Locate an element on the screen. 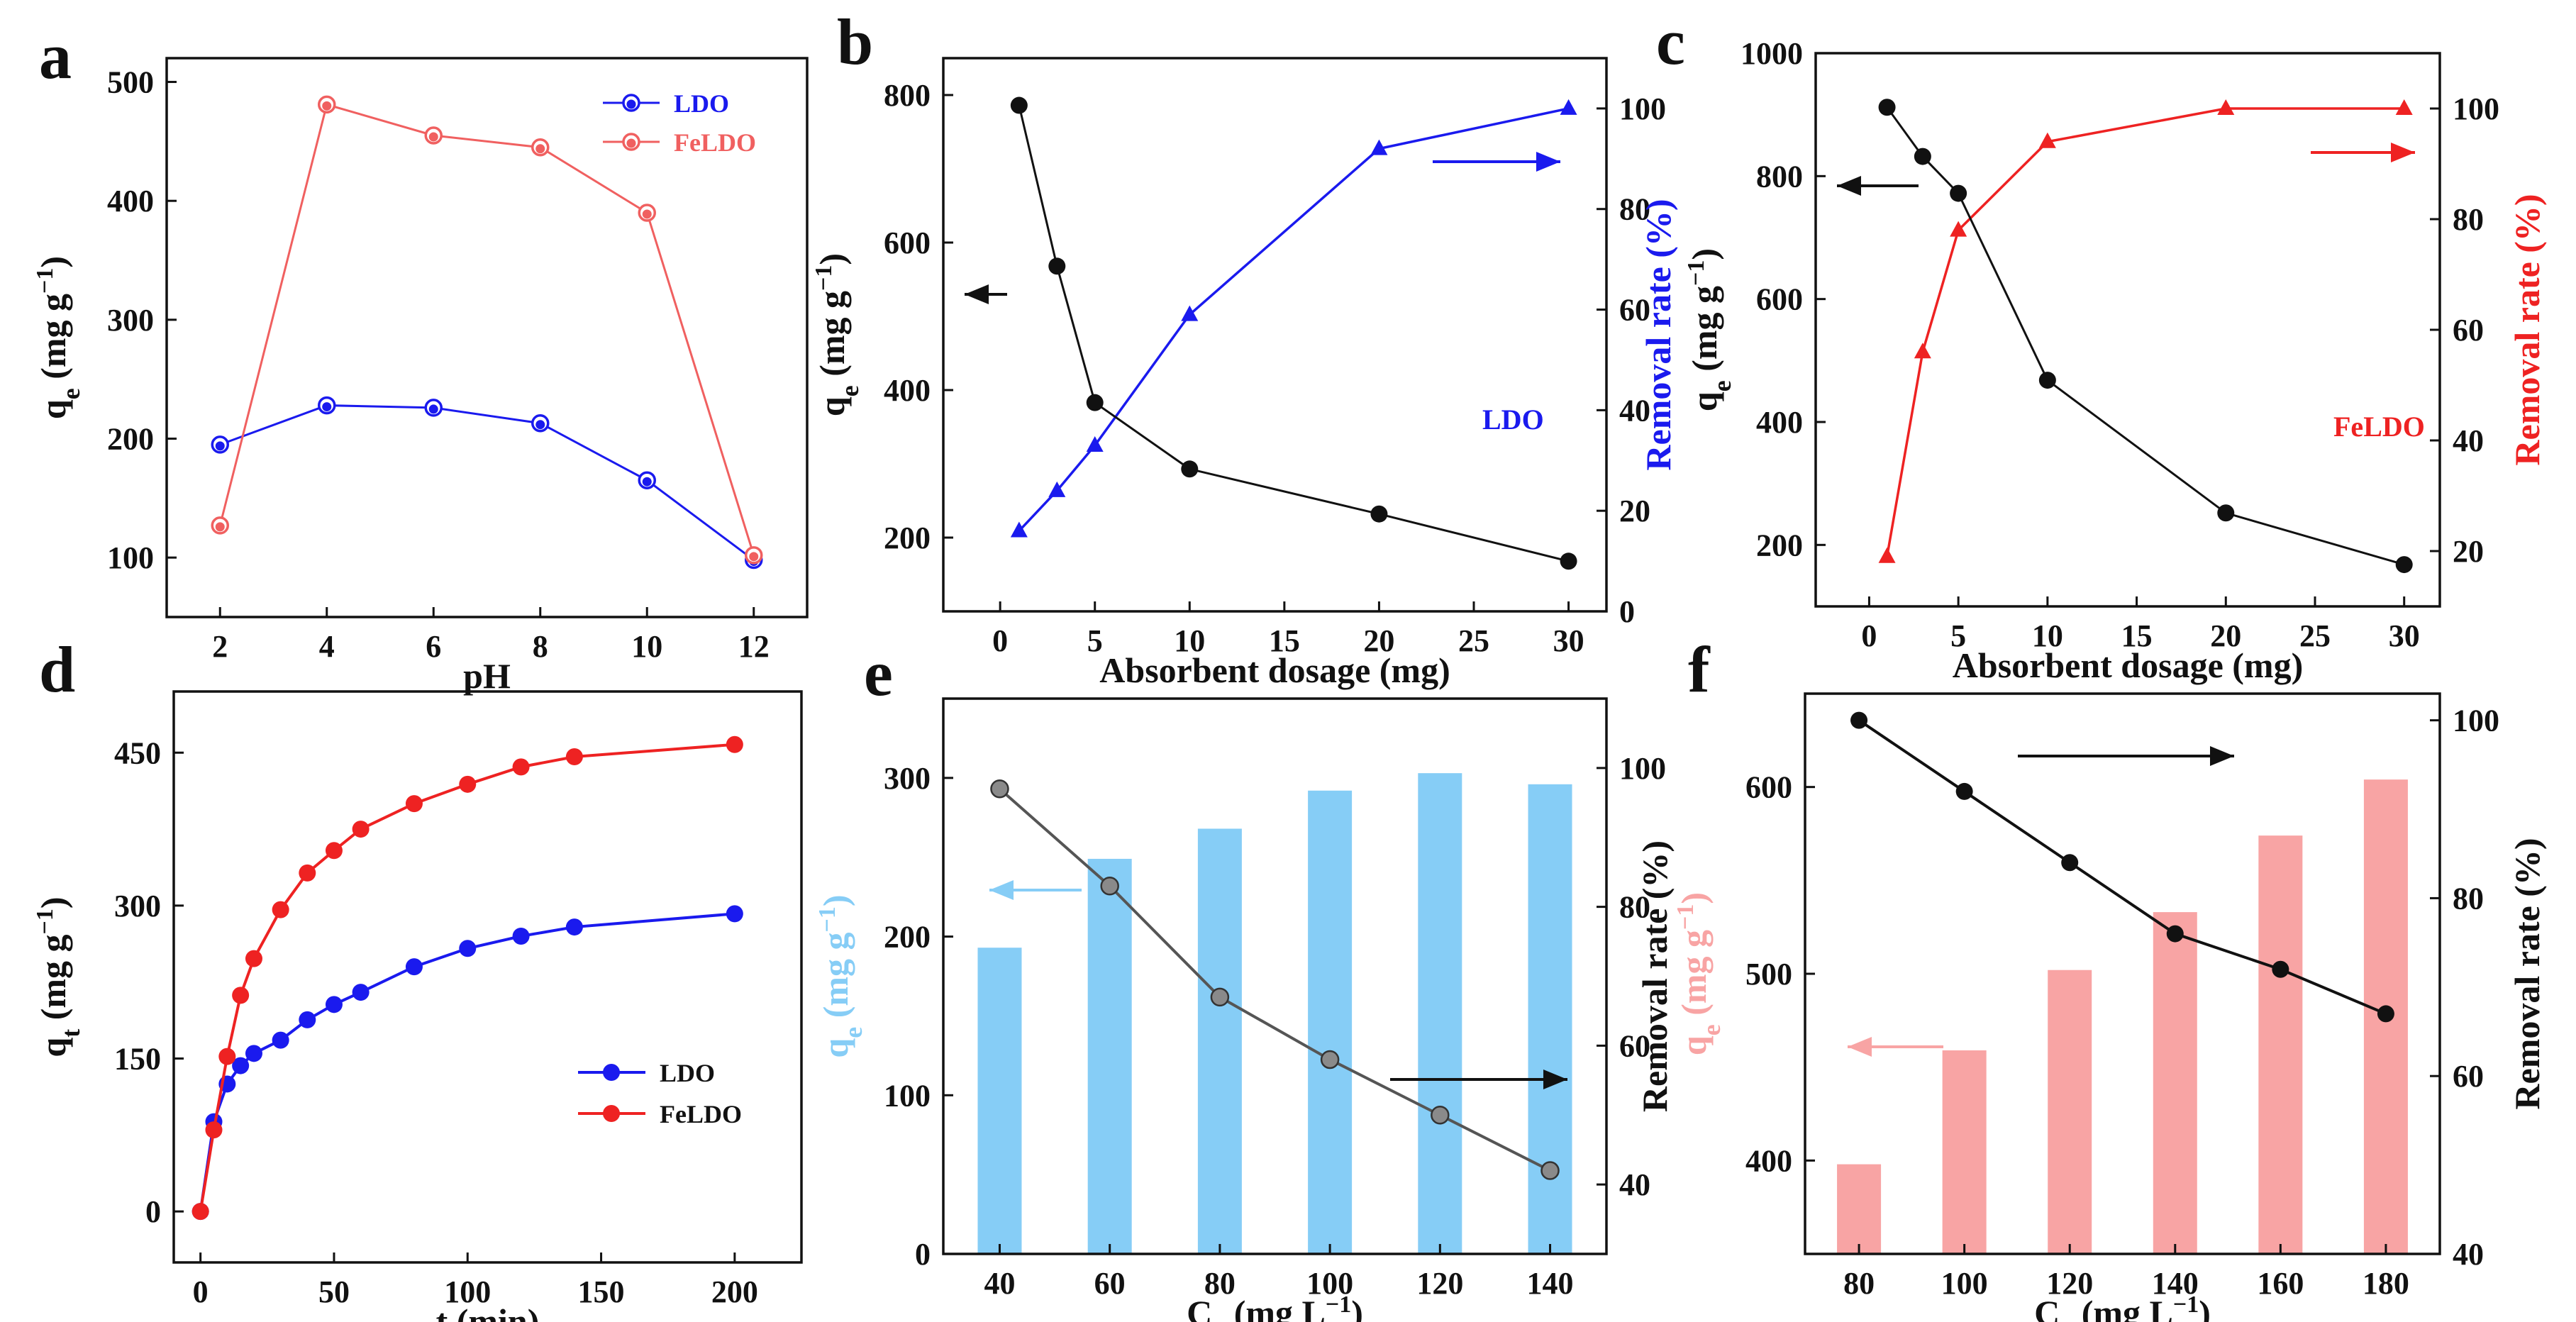 The height and width of the screenshot is (1322, 2576). xtick-label: 200 is located at coordinates (734, 1291).